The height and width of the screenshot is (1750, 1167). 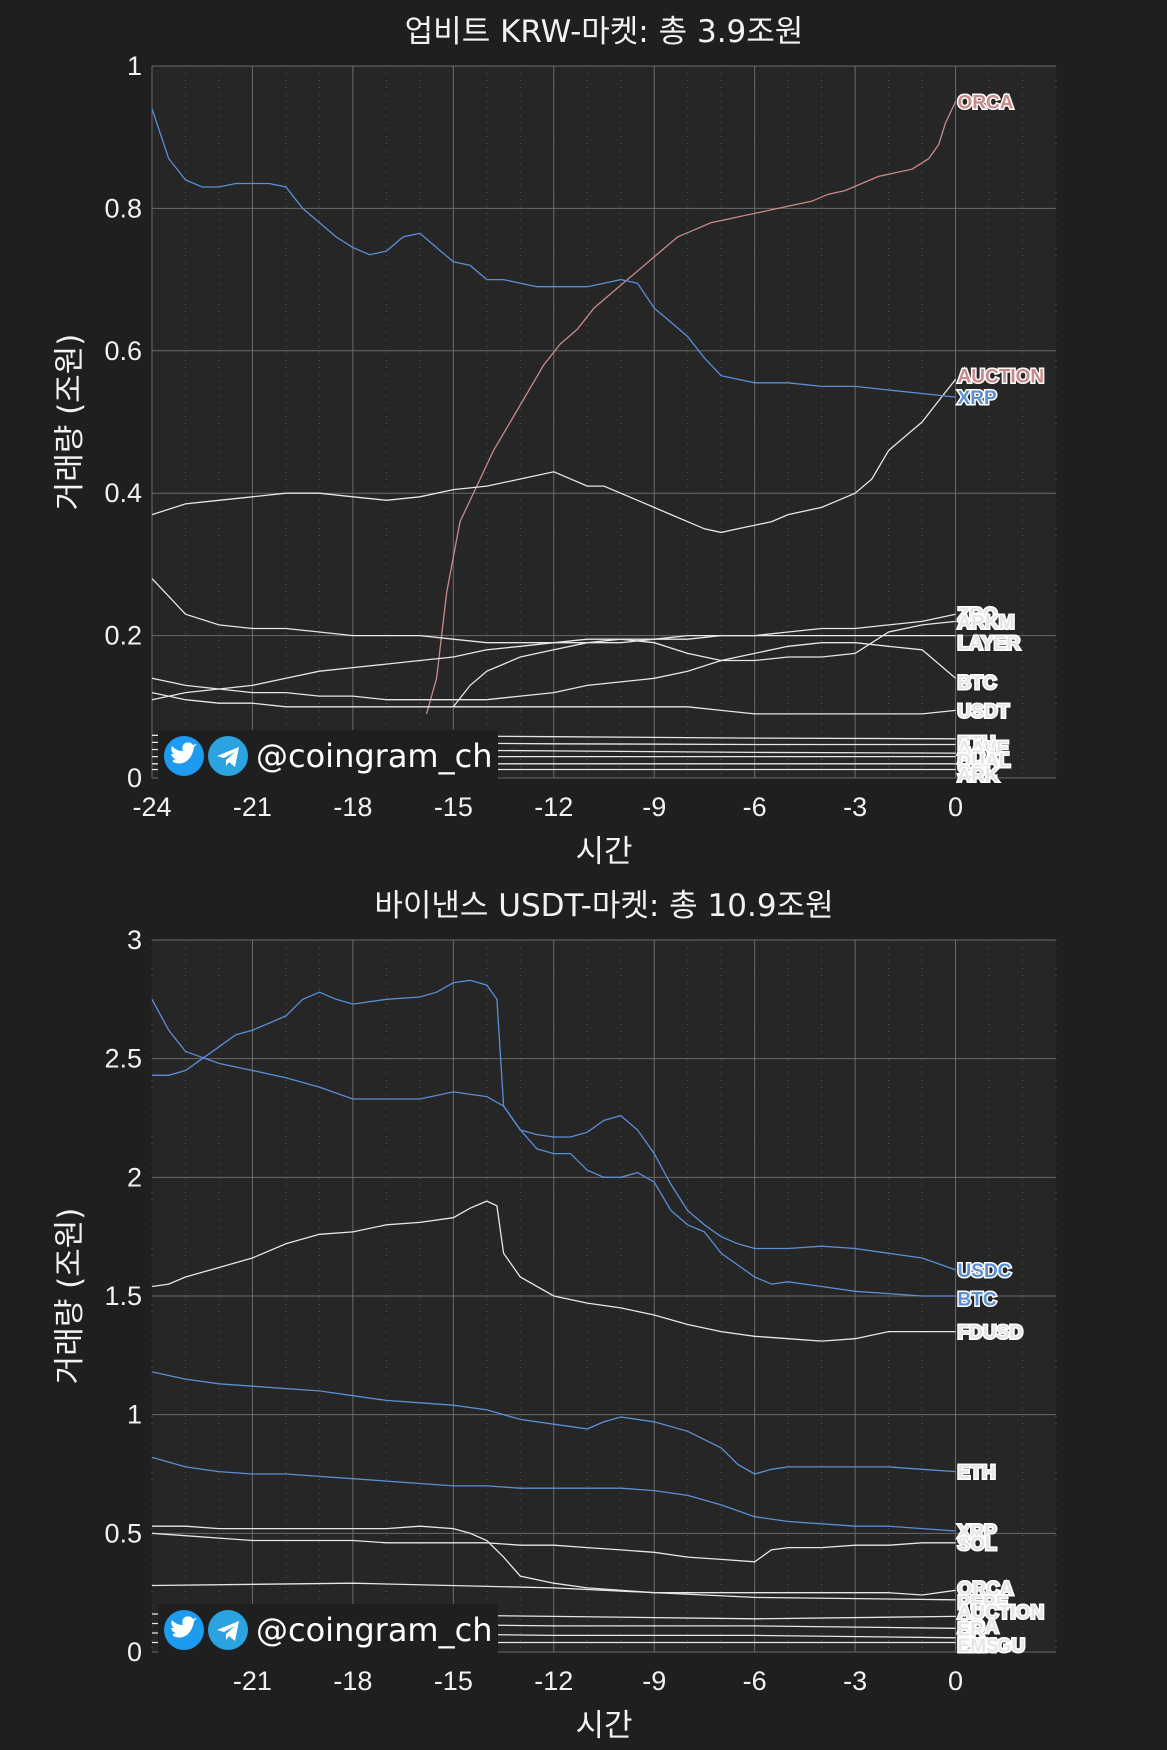 I want to click on end-label-dual: DUAL, so click(x=984, y=761).